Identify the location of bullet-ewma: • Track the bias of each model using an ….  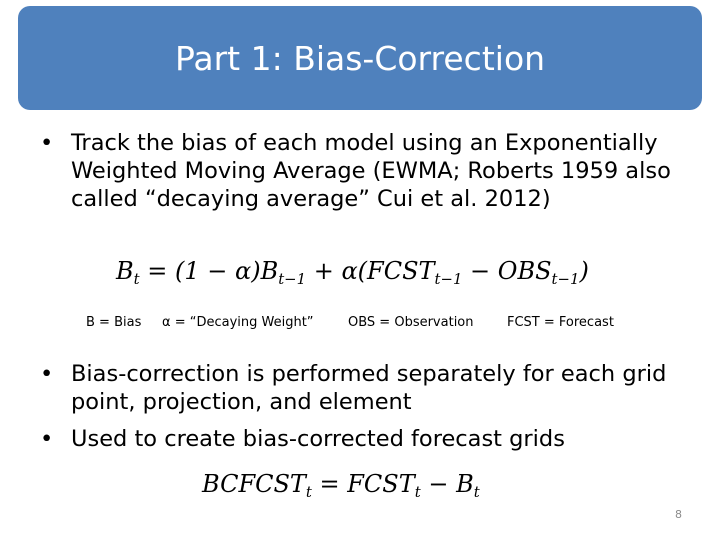
(360, 171).